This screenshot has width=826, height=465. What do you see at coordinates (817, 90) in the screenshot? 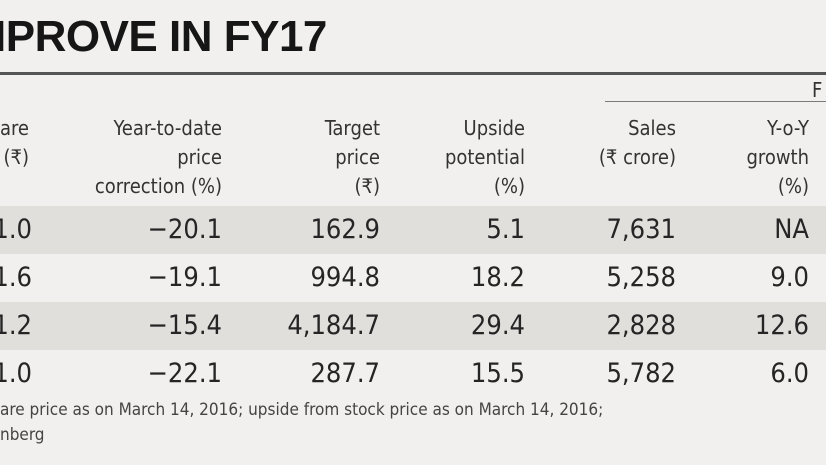
I see `group-label: F` at bounding box center [817, 90].